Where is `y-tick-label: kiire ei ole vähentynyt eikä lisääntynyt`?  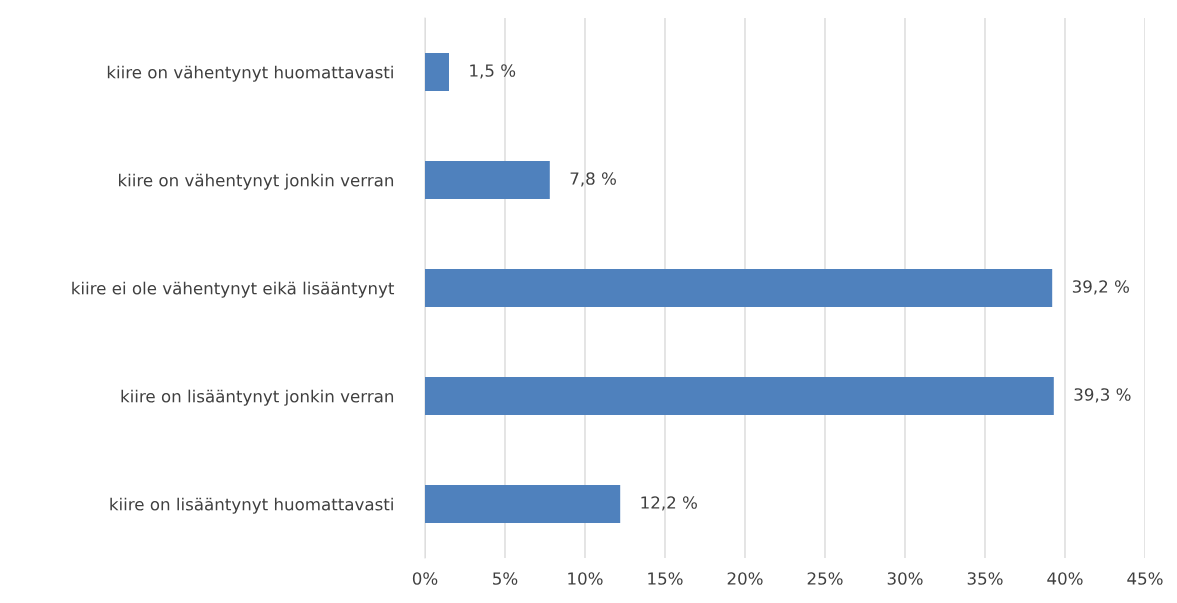 y-tick-label: kiire ei ole vähentynyt eikä lisääntynyt is located at coordinates (233, 289).